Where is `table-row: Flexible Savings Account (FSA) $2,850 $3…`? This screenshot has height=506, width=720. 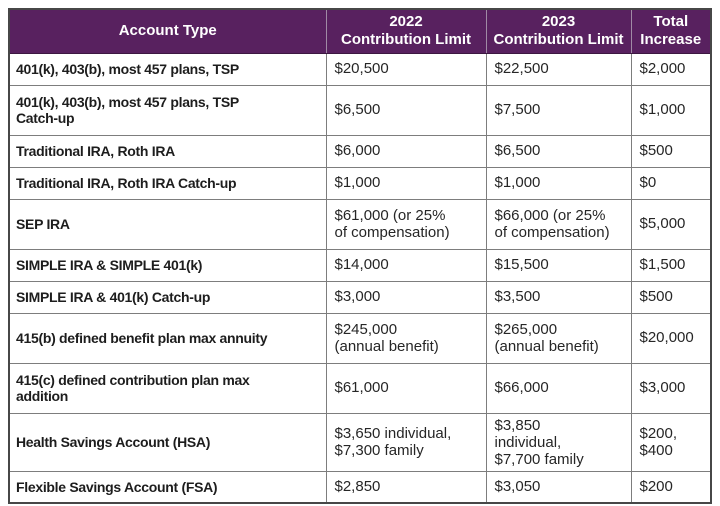 table-row: Flexible Savings Account (FSA) $2,850 $3… is located at coordinates (360, 487).